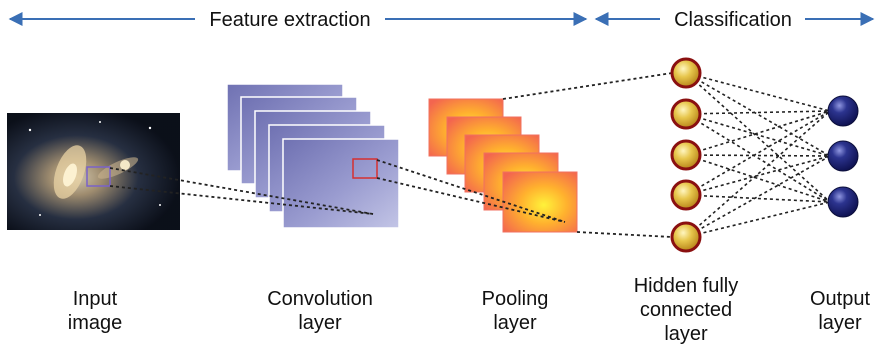 The height and width of the screenshot is (349, 880). What do you see at coordinates (840, 311) in the screenshot?
I see `output-layer-label: Output layer` at bounding box center [840, 311].